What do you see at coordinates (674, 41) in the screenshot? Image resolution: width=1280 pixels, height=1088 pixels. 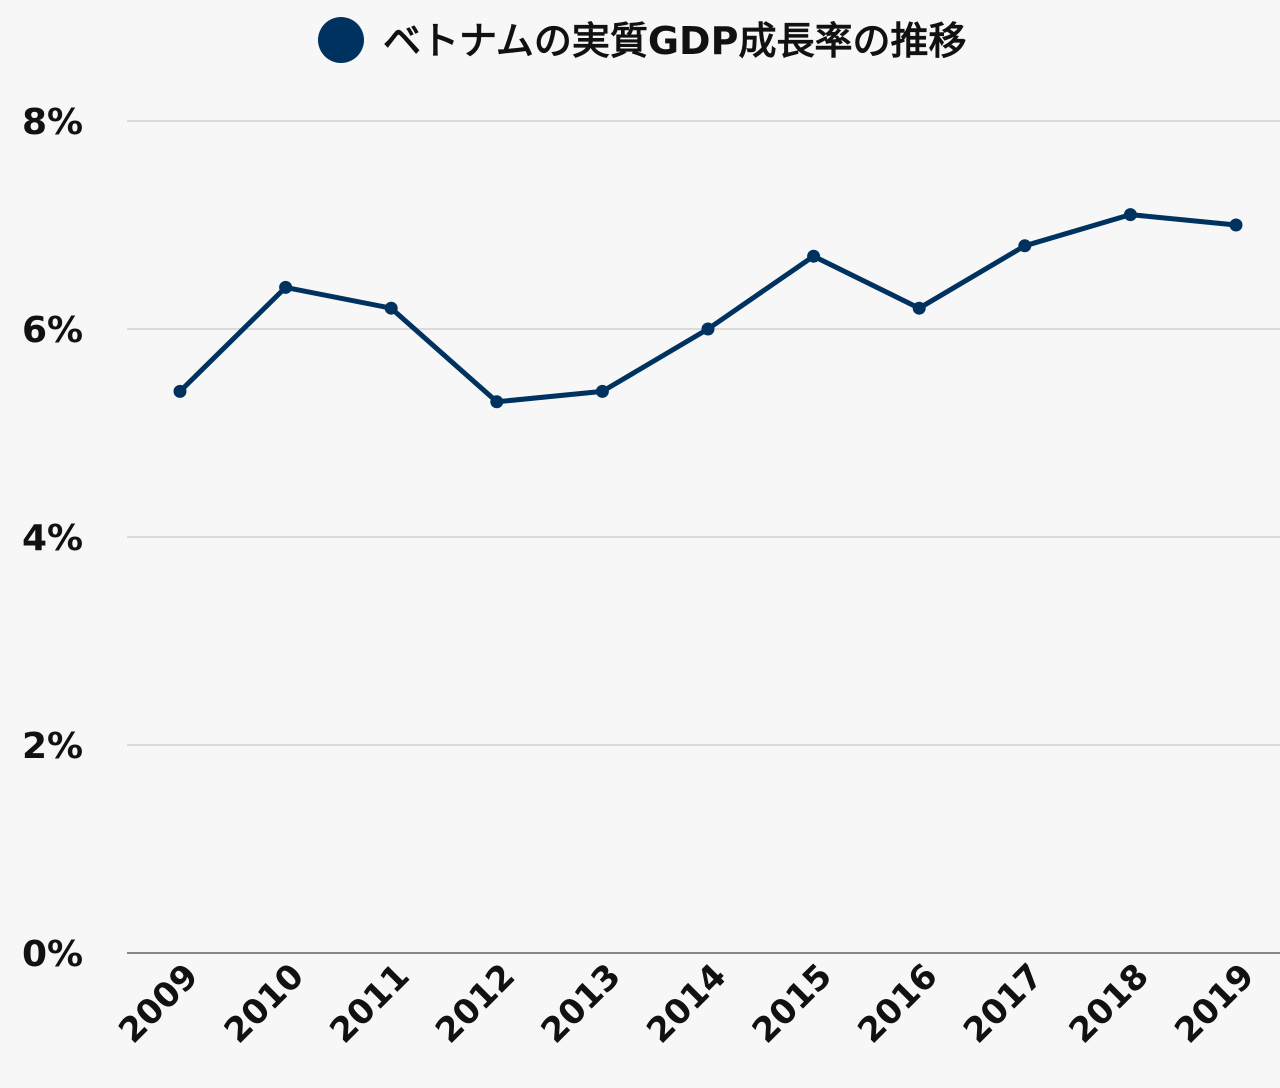 I see `legend-label: ベトナムの実質GDP成長率の推移` at bounding box center [674, 41].